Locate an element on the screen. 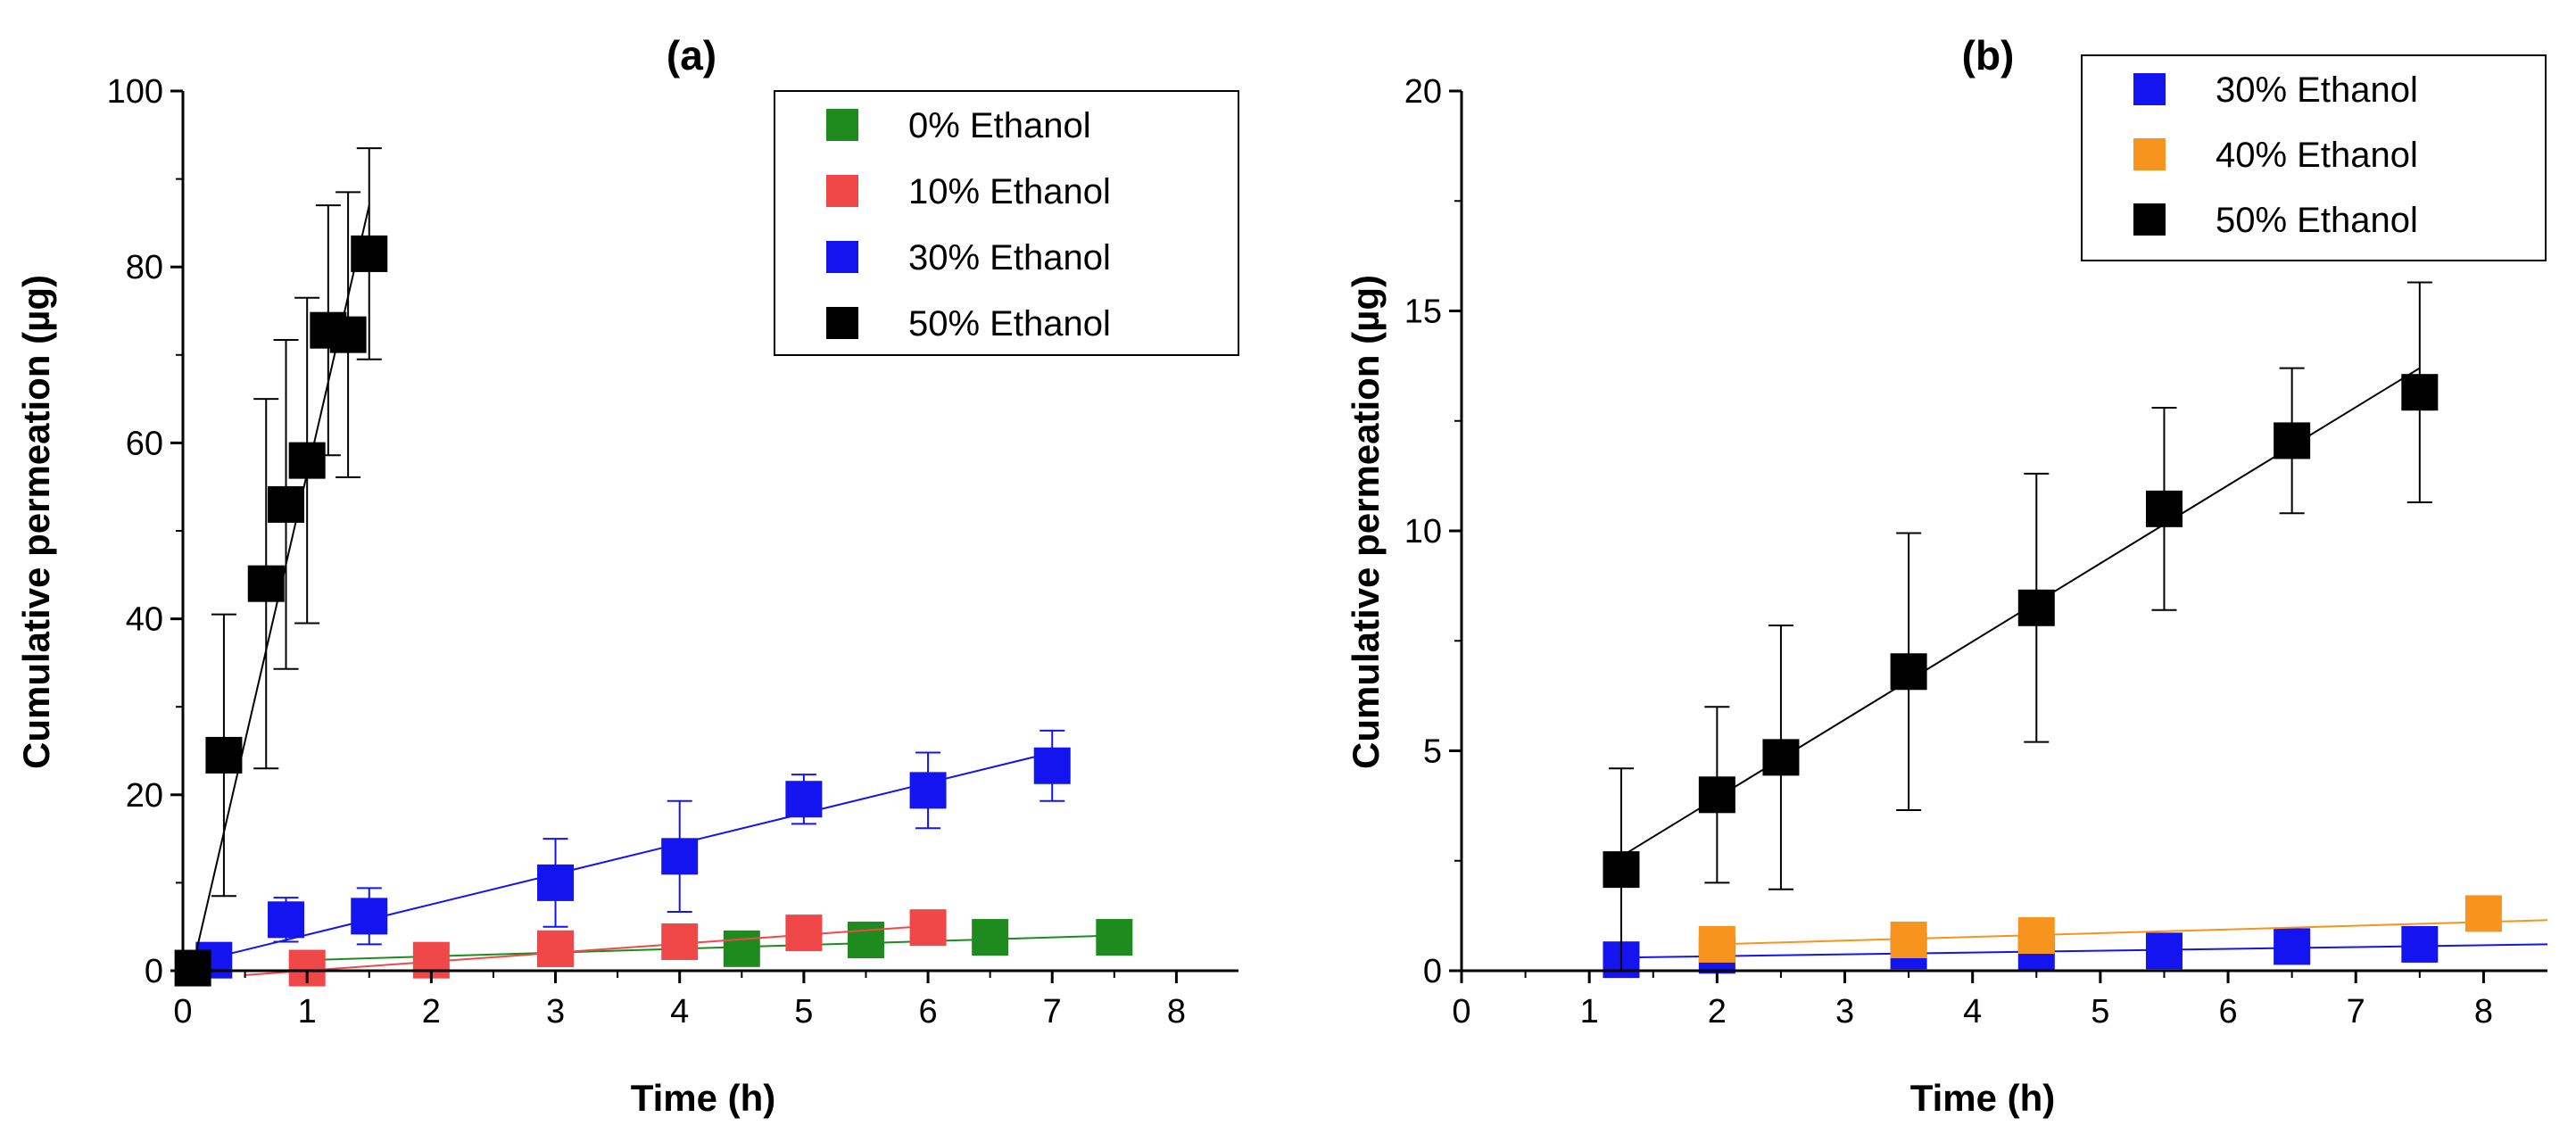 This screenshot has width=2576, height=1134. p0-series-2-legend-label: 30% Ethanol is located at coordinates (1010, 257).